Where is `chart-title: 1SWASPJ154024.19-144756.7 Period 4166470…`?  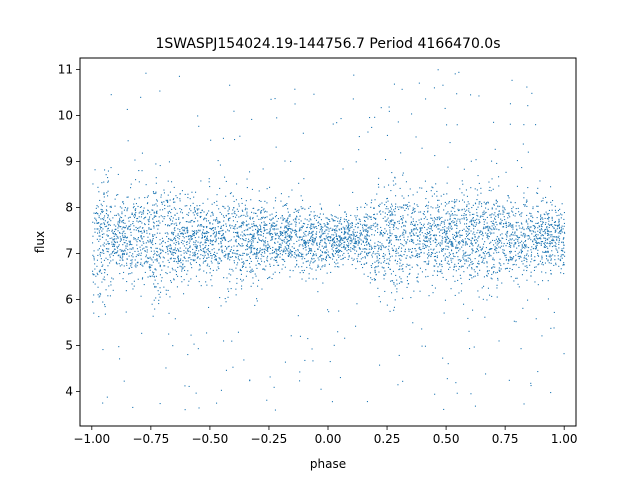
chart-title: 1SWASPJ154024.19-144756.7 Period 4166470… is located at coordinates (327, 44).